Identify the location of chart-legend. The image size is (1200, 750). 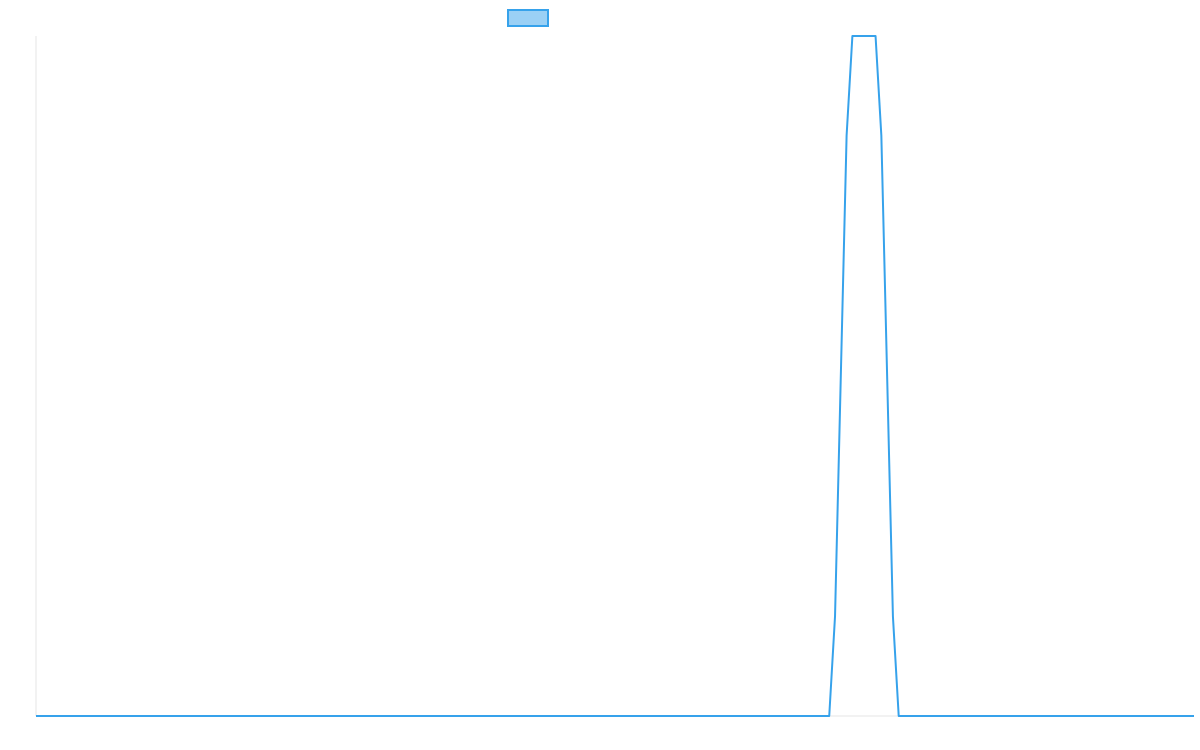
(528, 18).